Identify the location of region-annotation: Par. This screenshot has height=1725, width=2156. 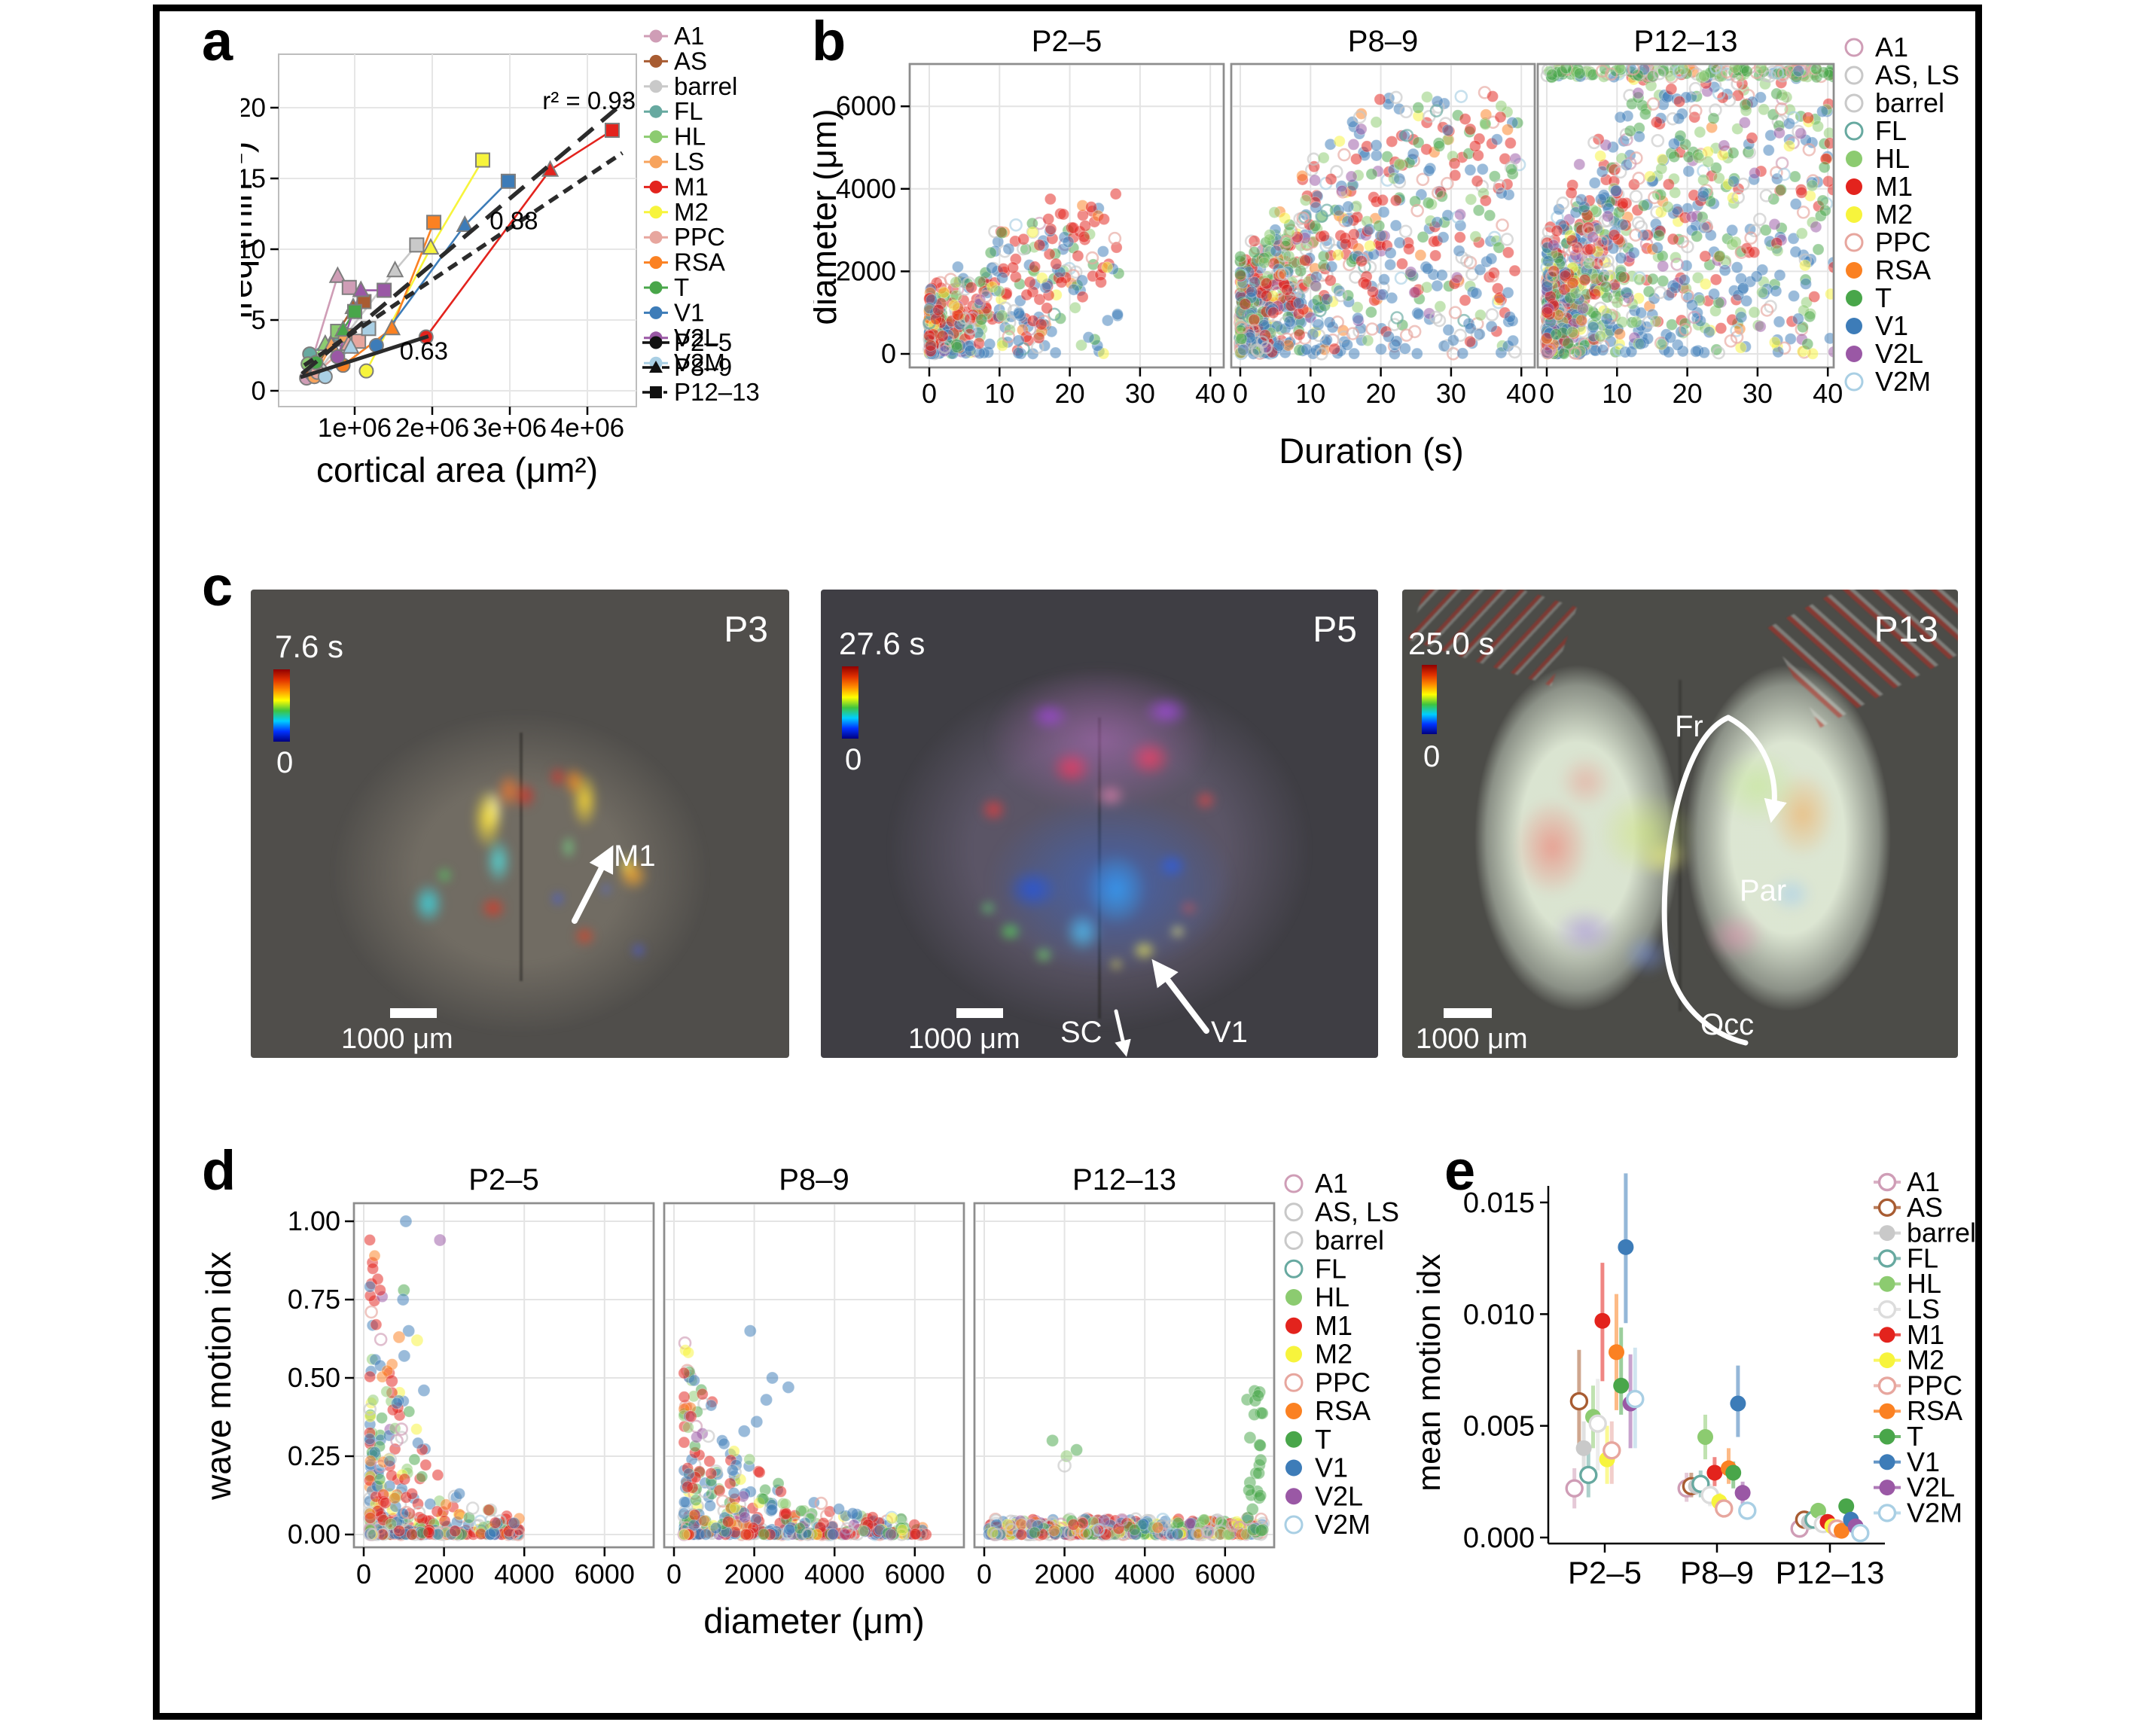
(1763, 890).